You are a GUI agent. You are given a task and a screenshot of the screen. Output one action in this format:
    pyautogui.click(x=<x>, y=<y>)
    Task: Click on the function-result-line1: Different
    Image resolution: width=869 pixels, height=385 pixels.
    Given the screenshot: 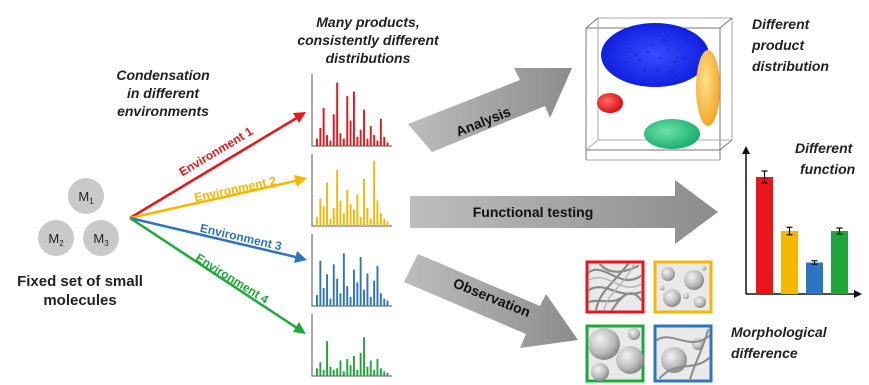 What is the action you would take?
    pyautogui.click(x=824, y=148)
    